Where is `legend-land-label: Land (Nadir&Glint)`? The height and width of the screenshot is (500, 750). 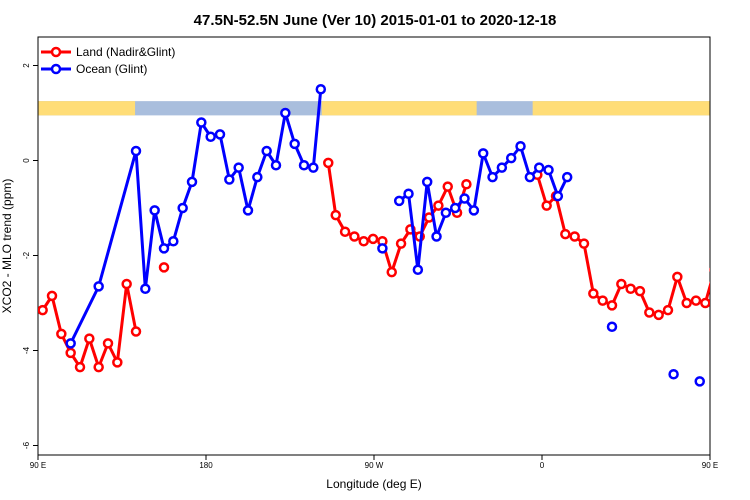
legend-land-label: Land (Nadir&Glint) is located at coordinates (125, 52).